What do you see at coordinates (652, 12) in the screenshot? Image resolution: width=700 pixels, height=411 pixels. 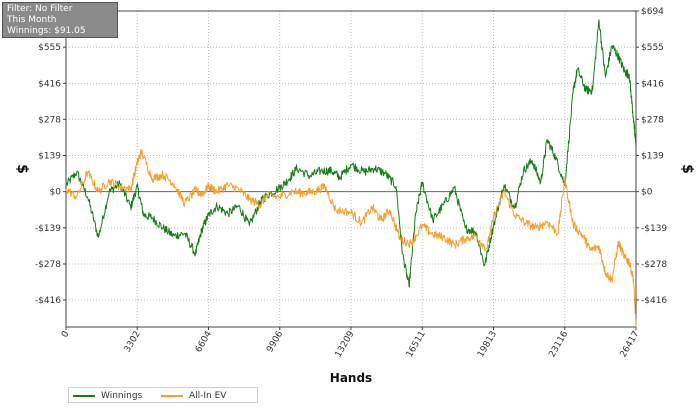 I see `y-tick-label-right: $694` at bounding box center [652, 12].